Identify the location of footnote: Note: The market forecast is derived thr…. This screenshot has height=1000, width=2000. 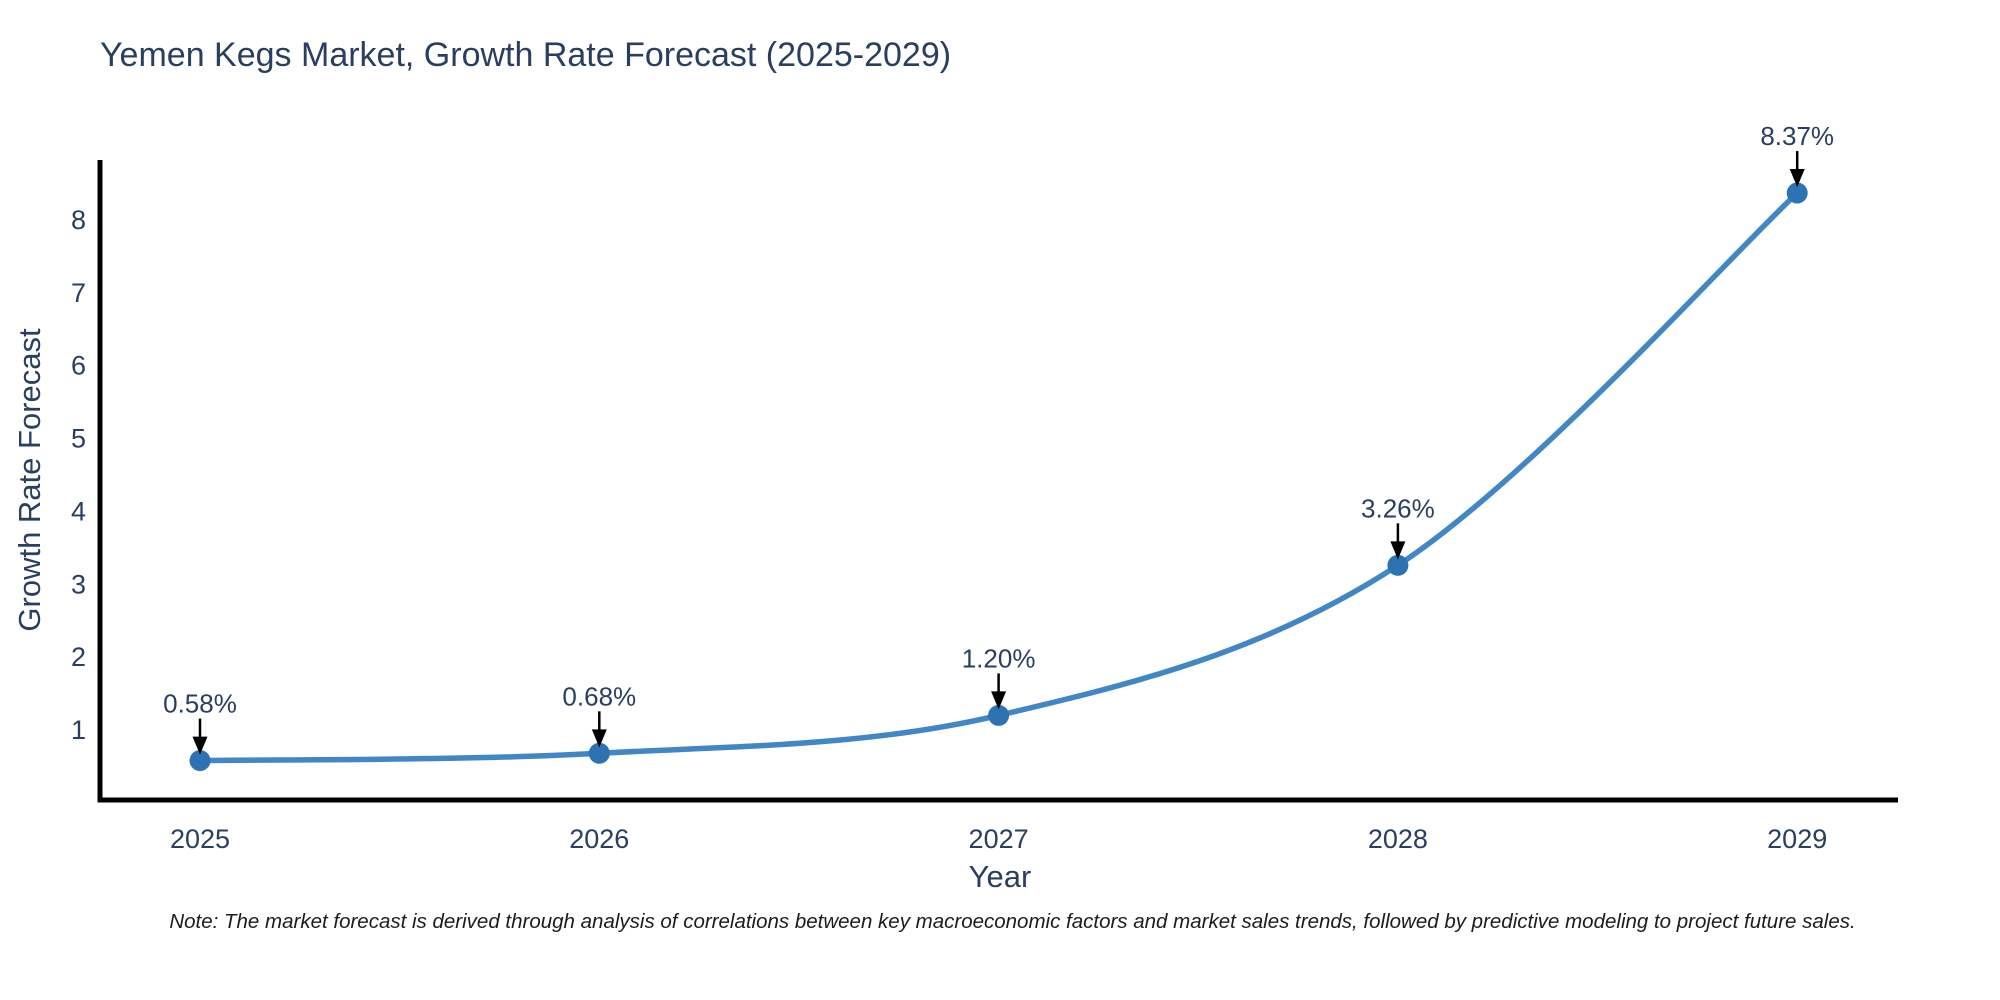
(1012, 921).